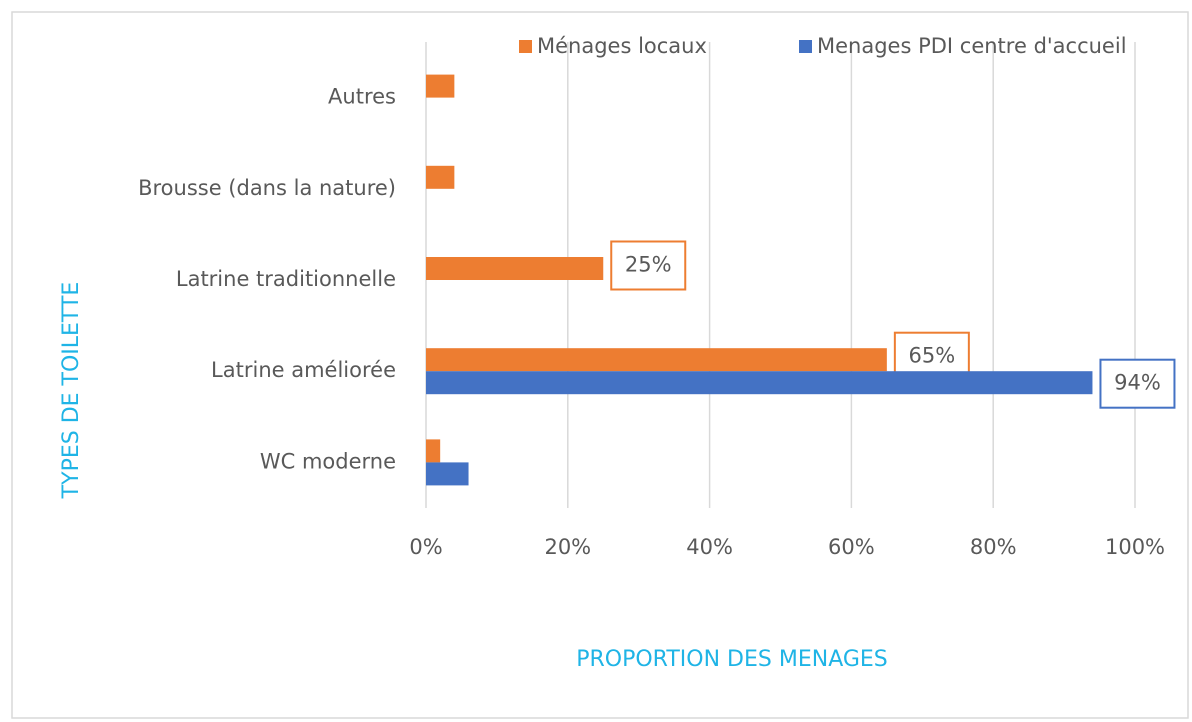 The height and width of the screenshot is (722, 1192). What do you see at coordinates (709, 547) in the screenshot?
I see `x-tick-label: 40%` at bounding box center [709, 547].